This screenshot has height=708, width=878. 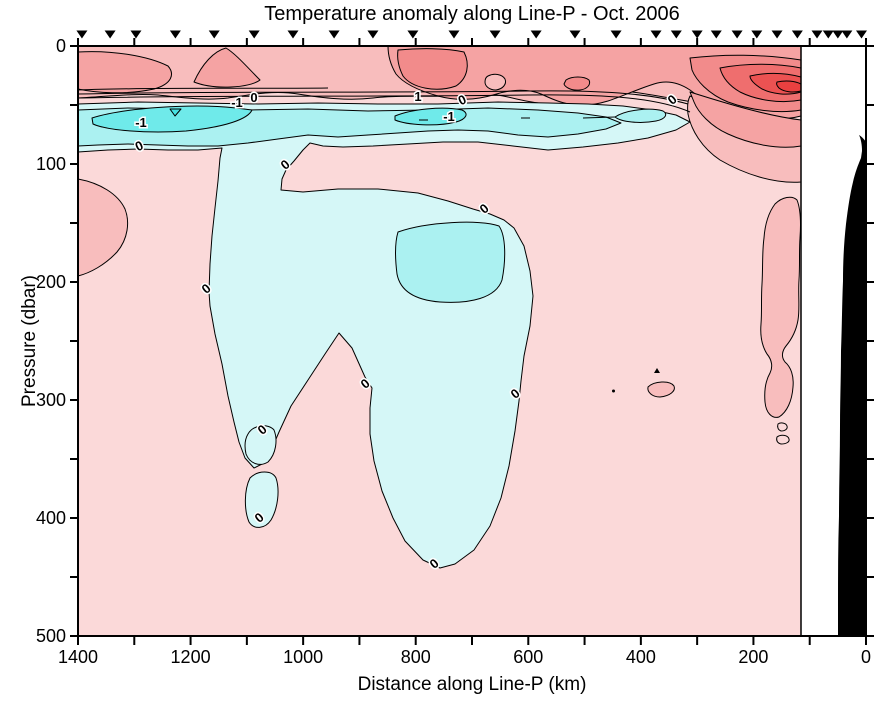 I want to click on contour-shape-cold-bead-lower, so click(x=261, y=499).